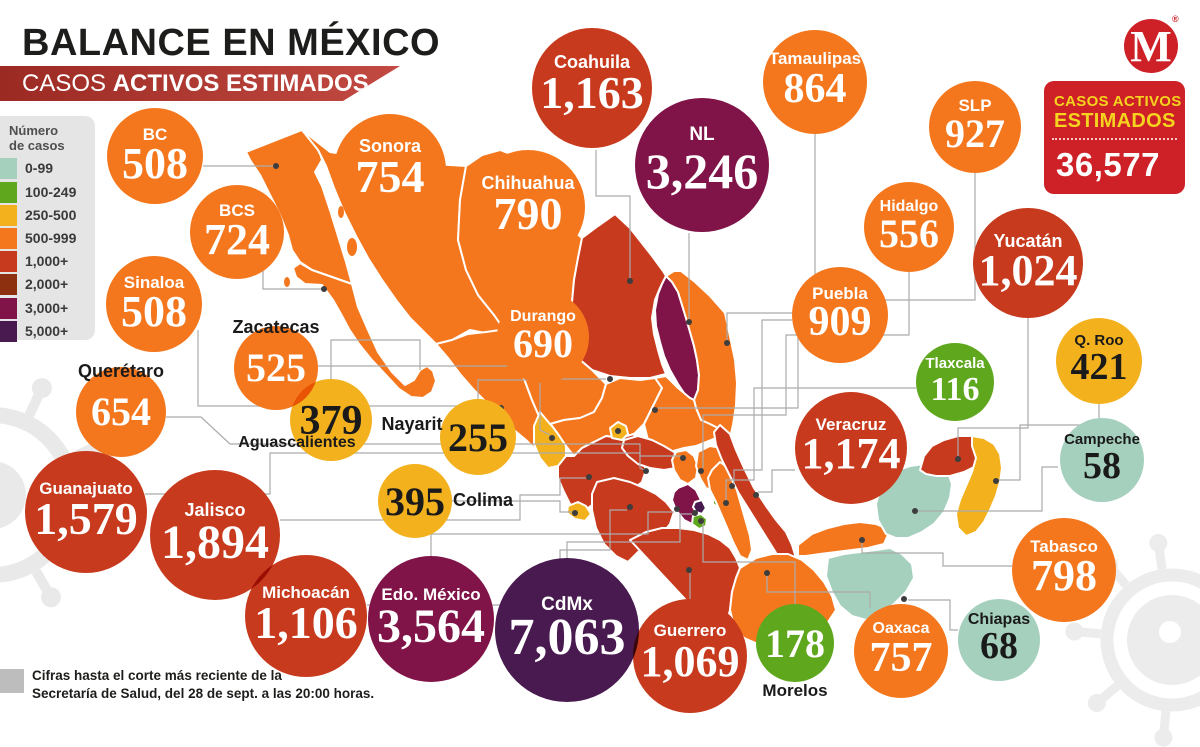  What do you see at coordinates (1027, 241) in the screenshot?
I see `svg-text: Yucatán` at bounding box center [1027, 241].